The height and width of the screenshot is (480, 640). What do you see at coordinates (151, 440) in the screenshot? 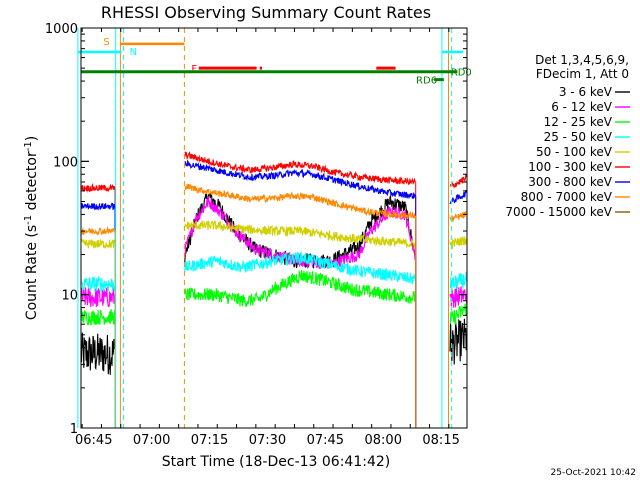
I see `x-tick-label: 07:00` at bounding box center [151, 440].